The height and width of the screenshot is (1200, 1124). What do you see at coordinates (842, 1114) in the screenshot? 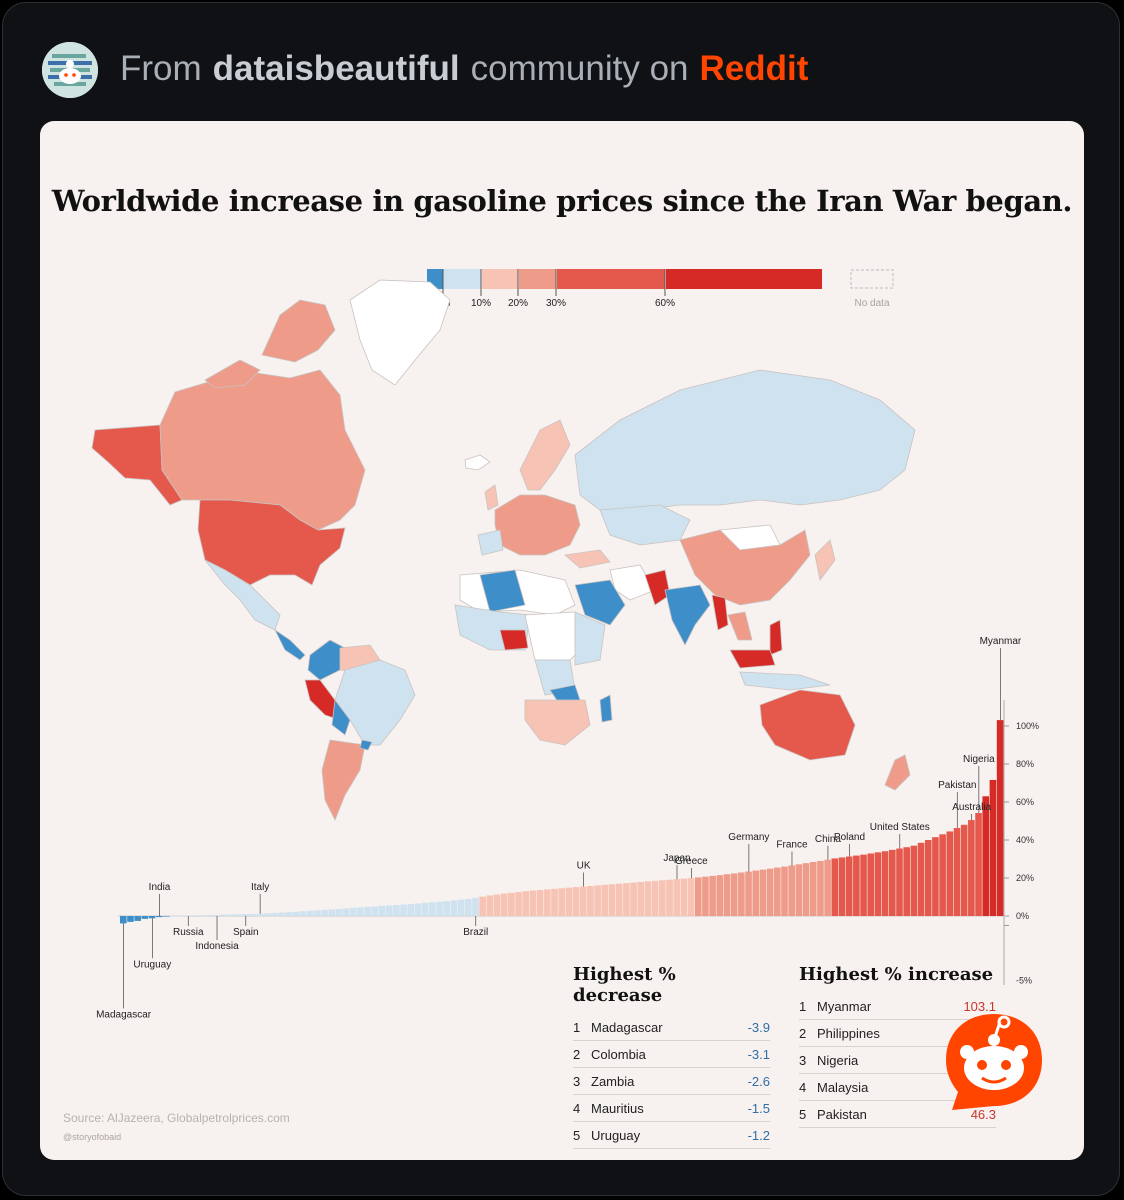
I see `row-country: Pakistan` at bounding box center [842, 1114].